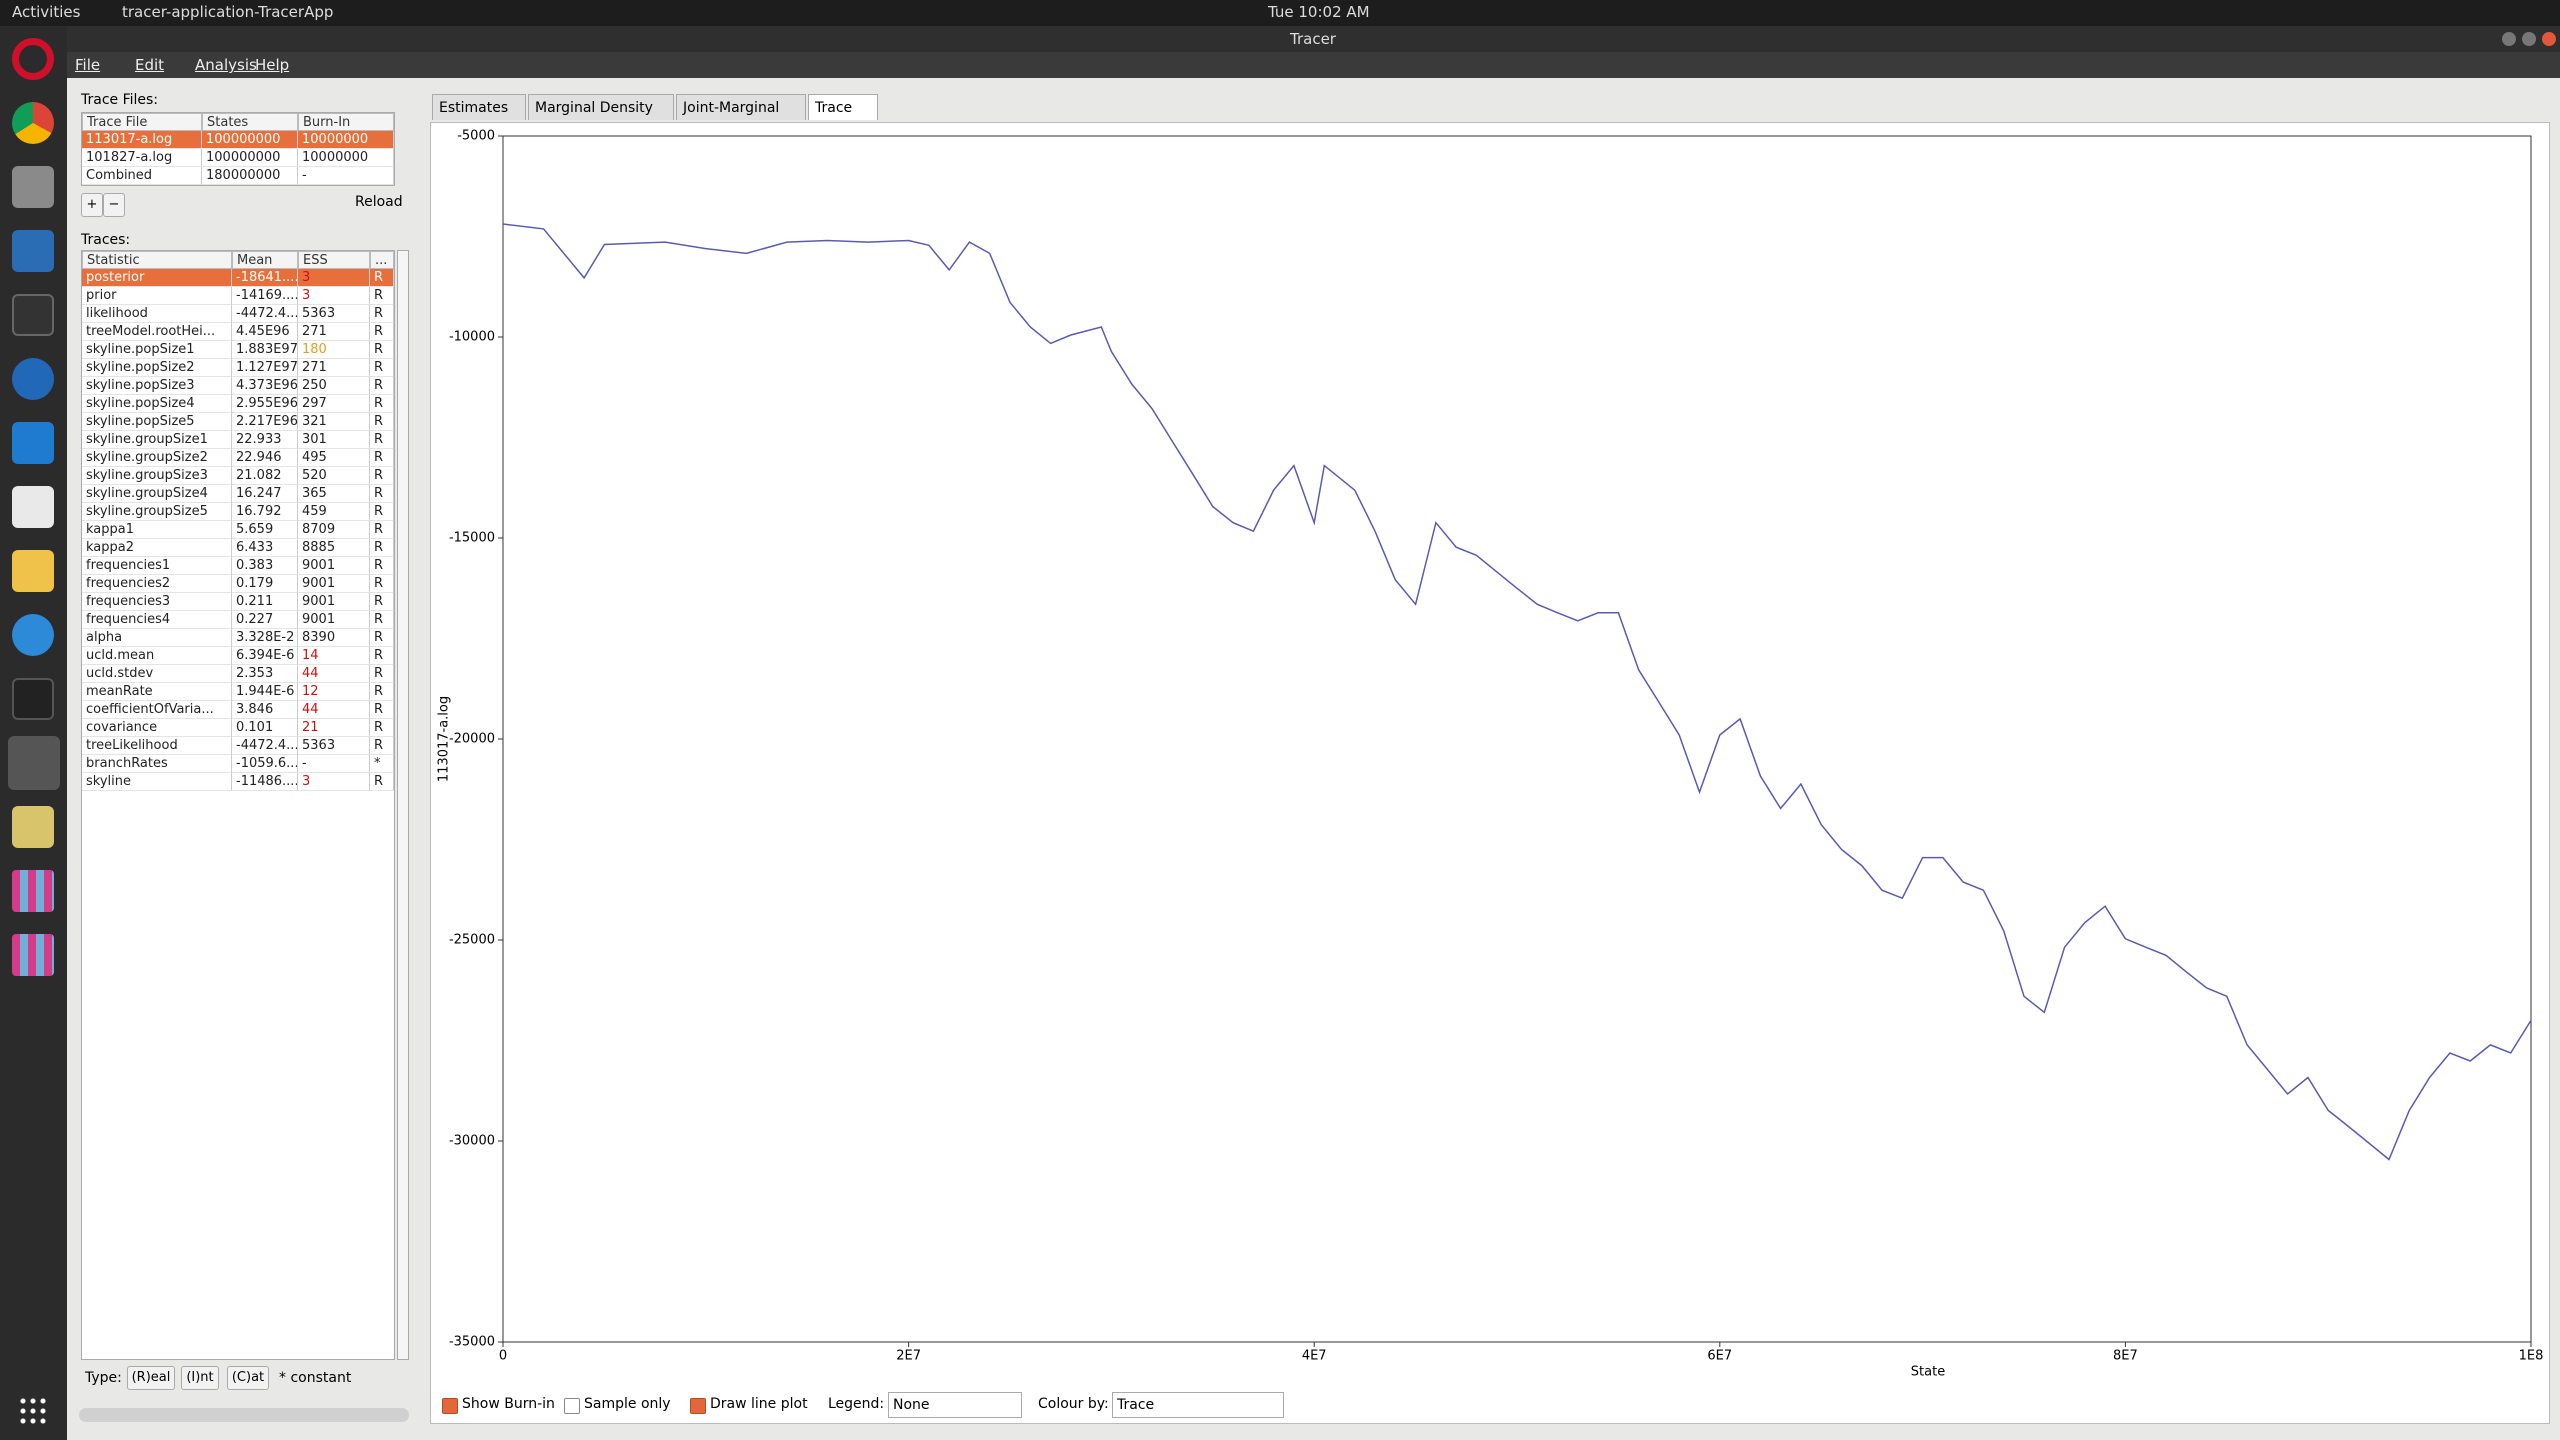  I want to click on table-cell: 180, so click(334, 350).